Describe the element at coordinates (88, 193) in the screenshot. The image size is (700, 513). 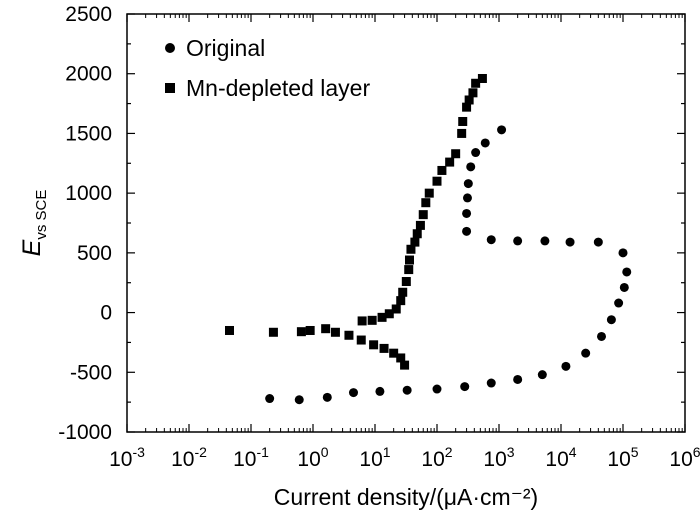
I see `y-tick-label: 1000` at that location.